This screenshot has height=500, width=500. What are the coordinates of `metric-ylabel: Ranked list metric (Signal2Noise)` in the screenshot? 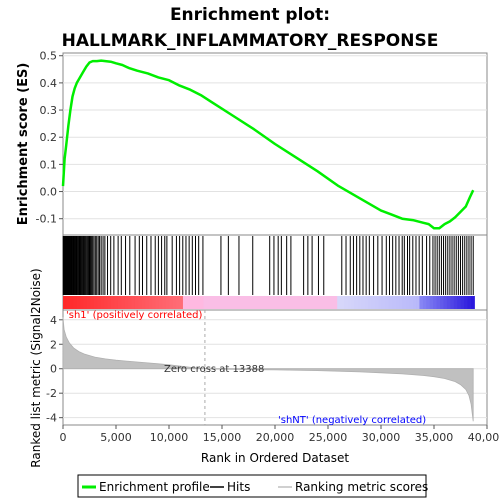 It's located at (36, 367).